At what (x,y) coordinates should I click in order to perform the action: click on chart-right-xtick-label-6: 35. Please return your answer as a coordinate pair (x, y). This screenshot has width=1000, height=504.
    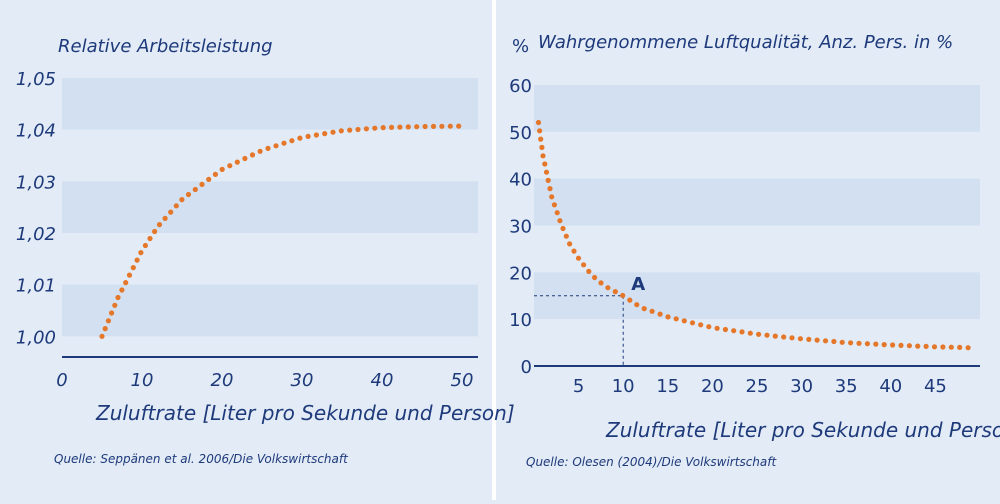
    Looking at the image, I should click on (846, 386).